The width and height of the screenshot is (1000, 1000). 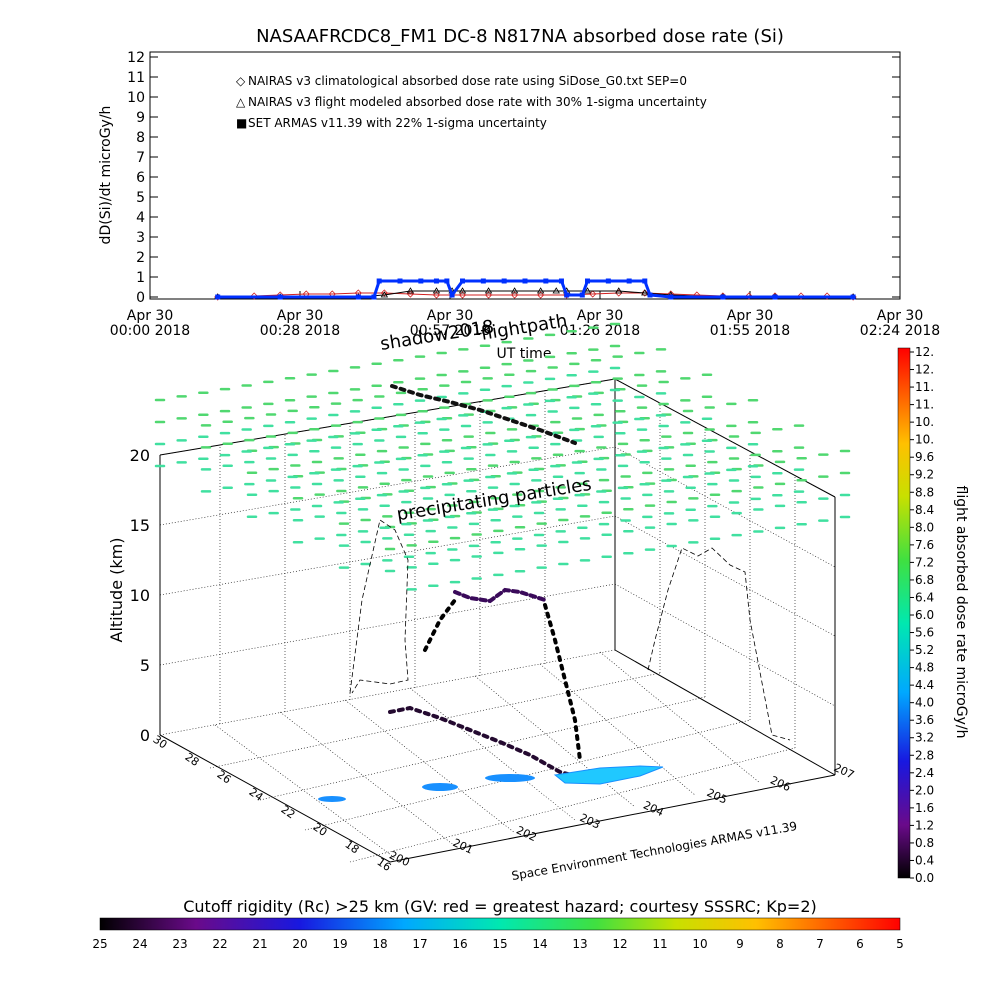 What do you see at coordinates (160, 742) in the screenshot?
I see `latitude-tick: 30` at bounding box center [160, 742].